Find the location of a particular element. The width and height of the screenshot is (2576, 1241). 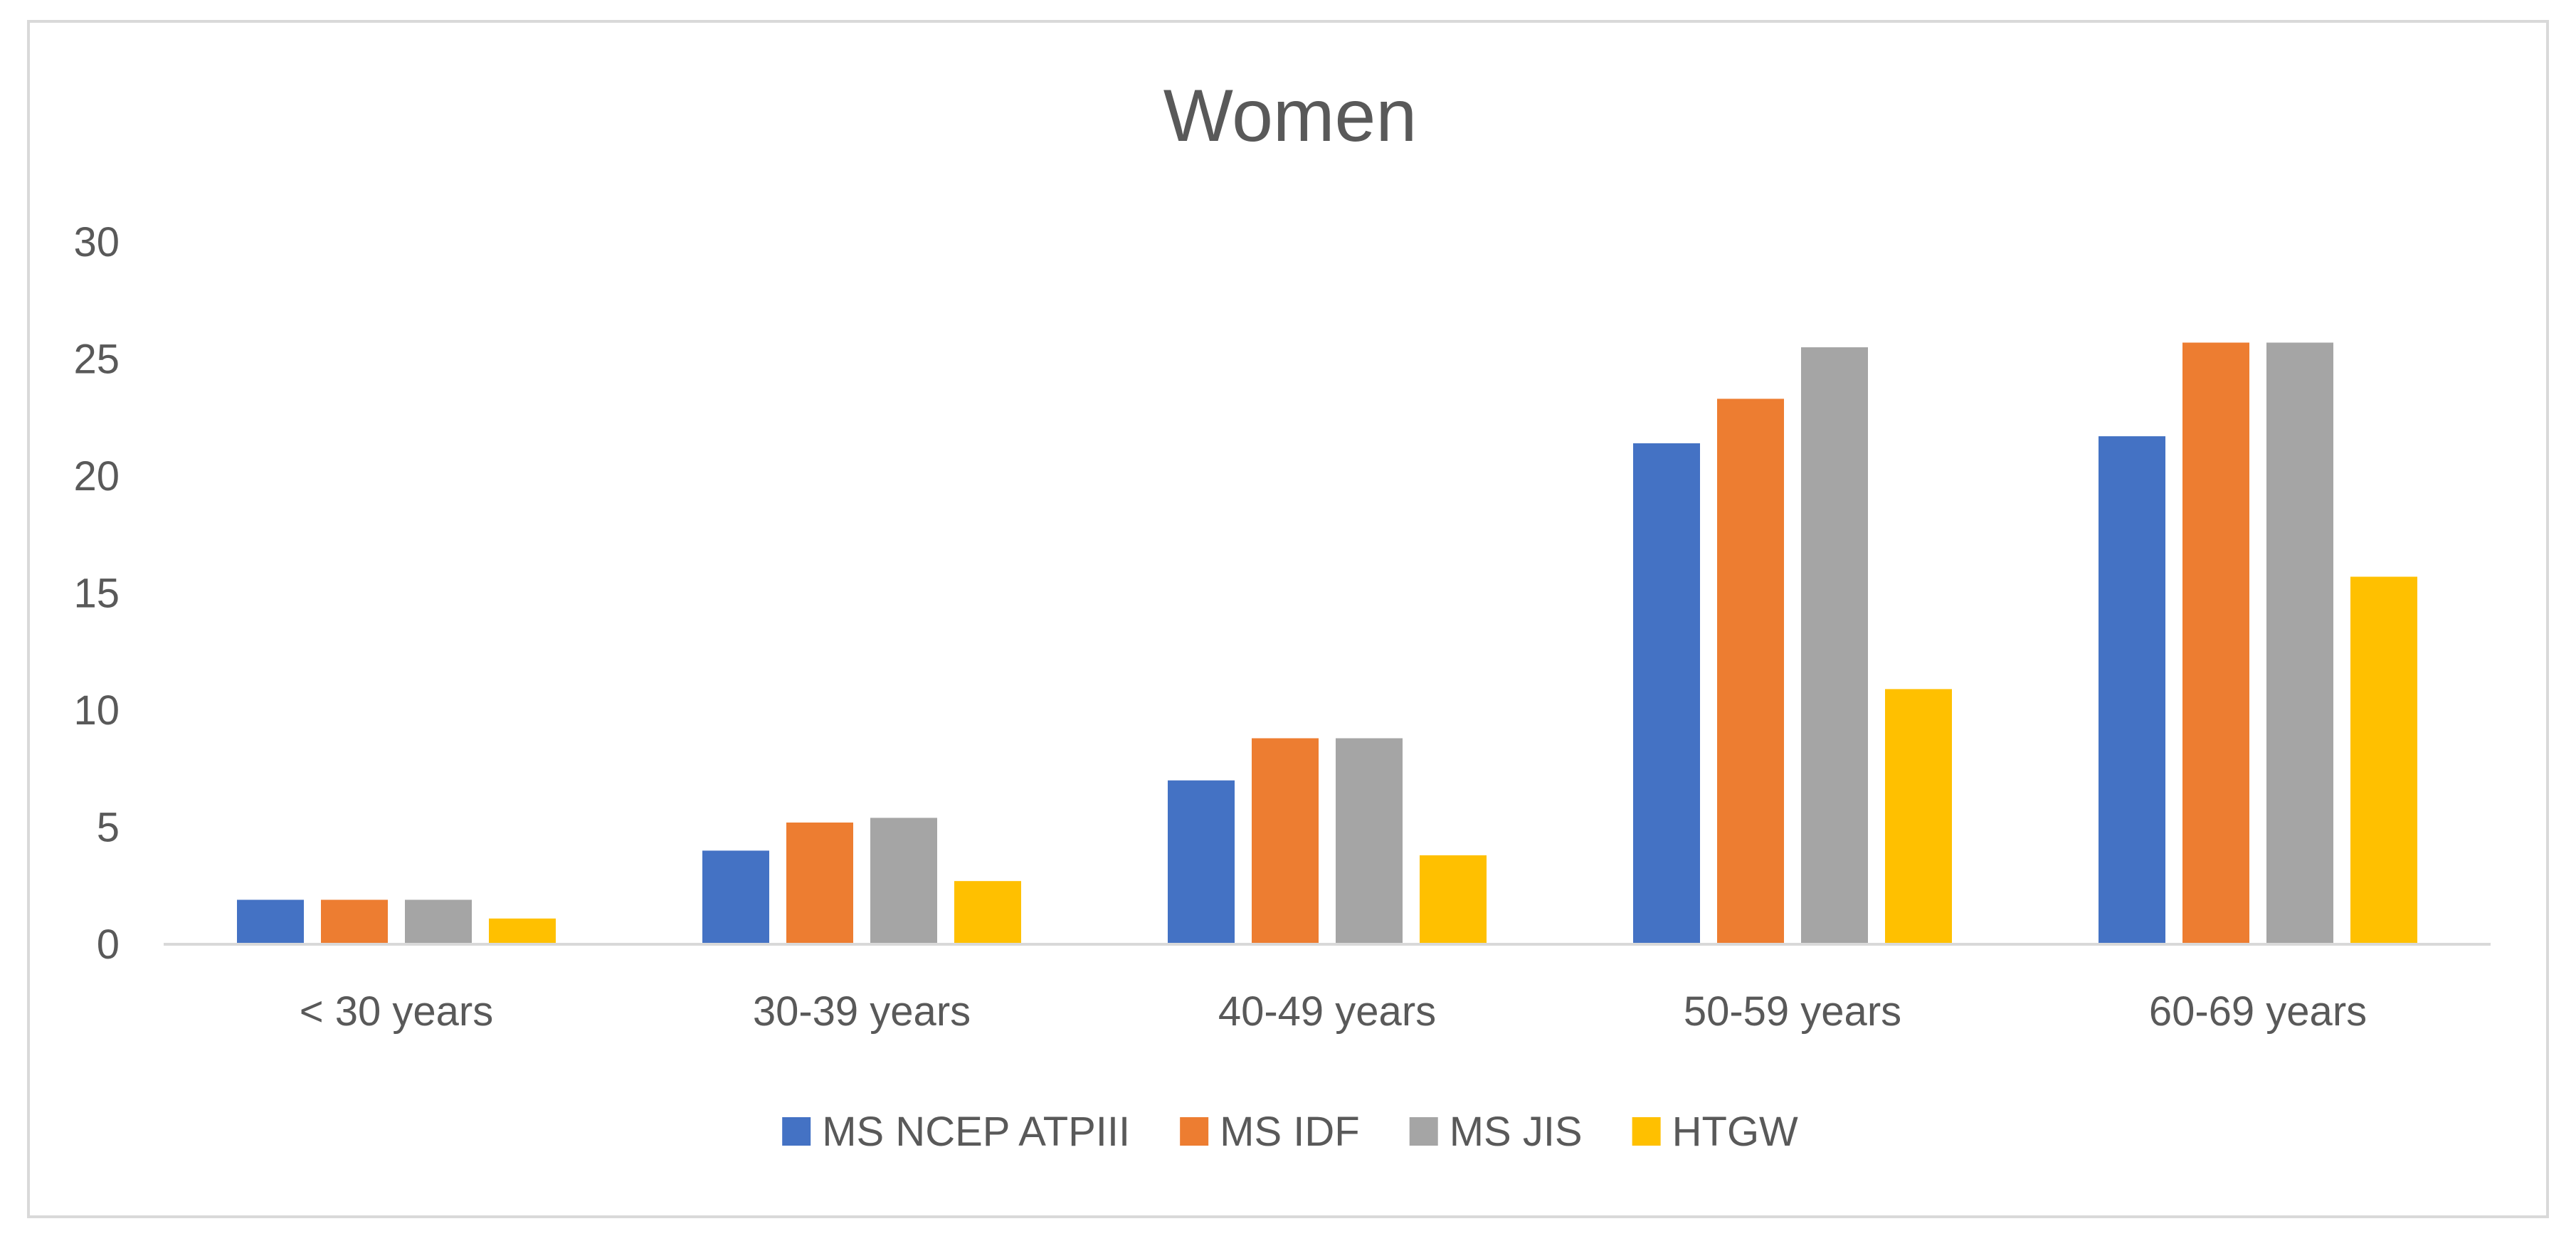

legend-label: MS IDF is located at coordinates (1290, 1132).